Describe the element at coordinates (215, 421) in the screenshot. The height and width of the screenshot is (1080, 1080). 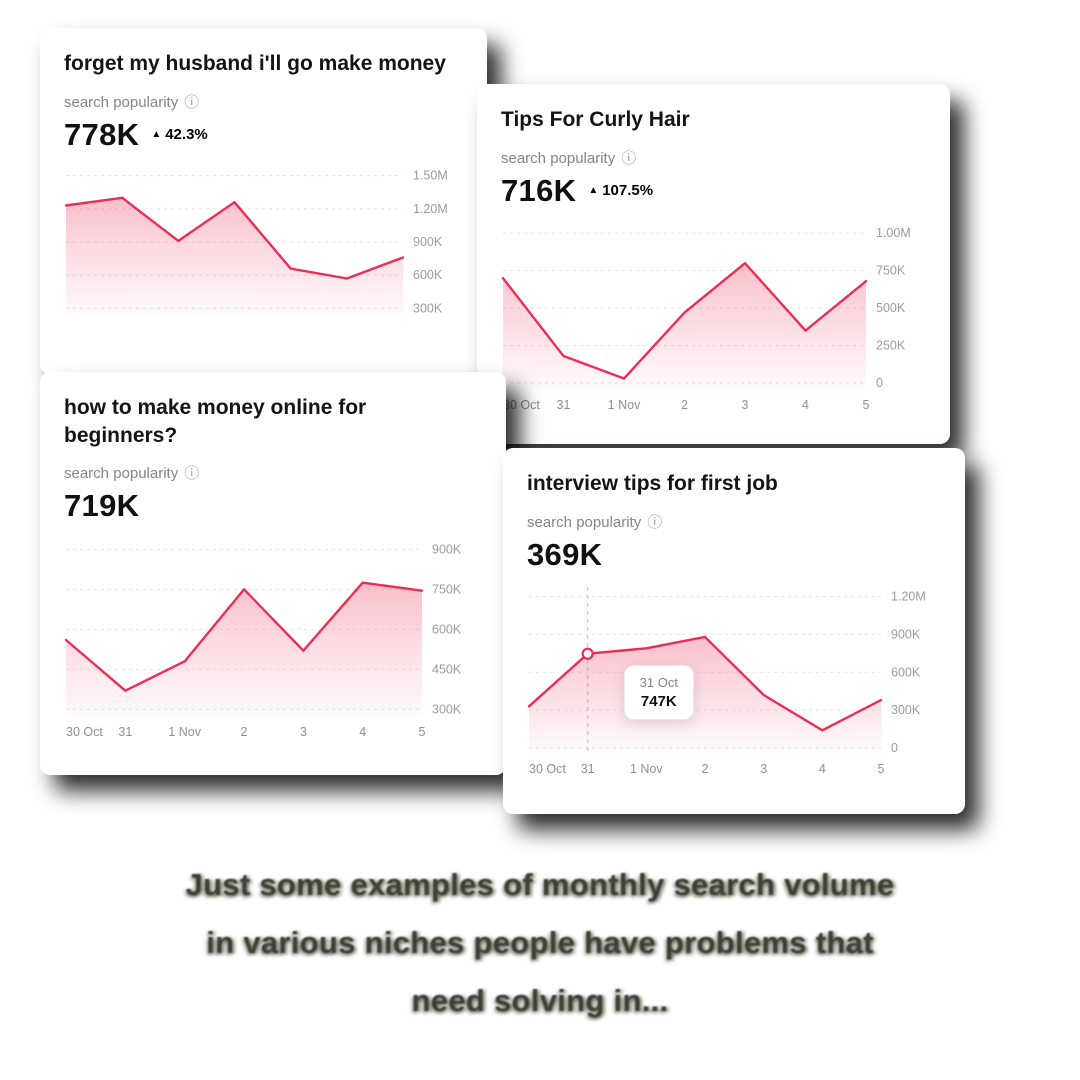
I see `card-title: how to make money online for beginners?` at that location.